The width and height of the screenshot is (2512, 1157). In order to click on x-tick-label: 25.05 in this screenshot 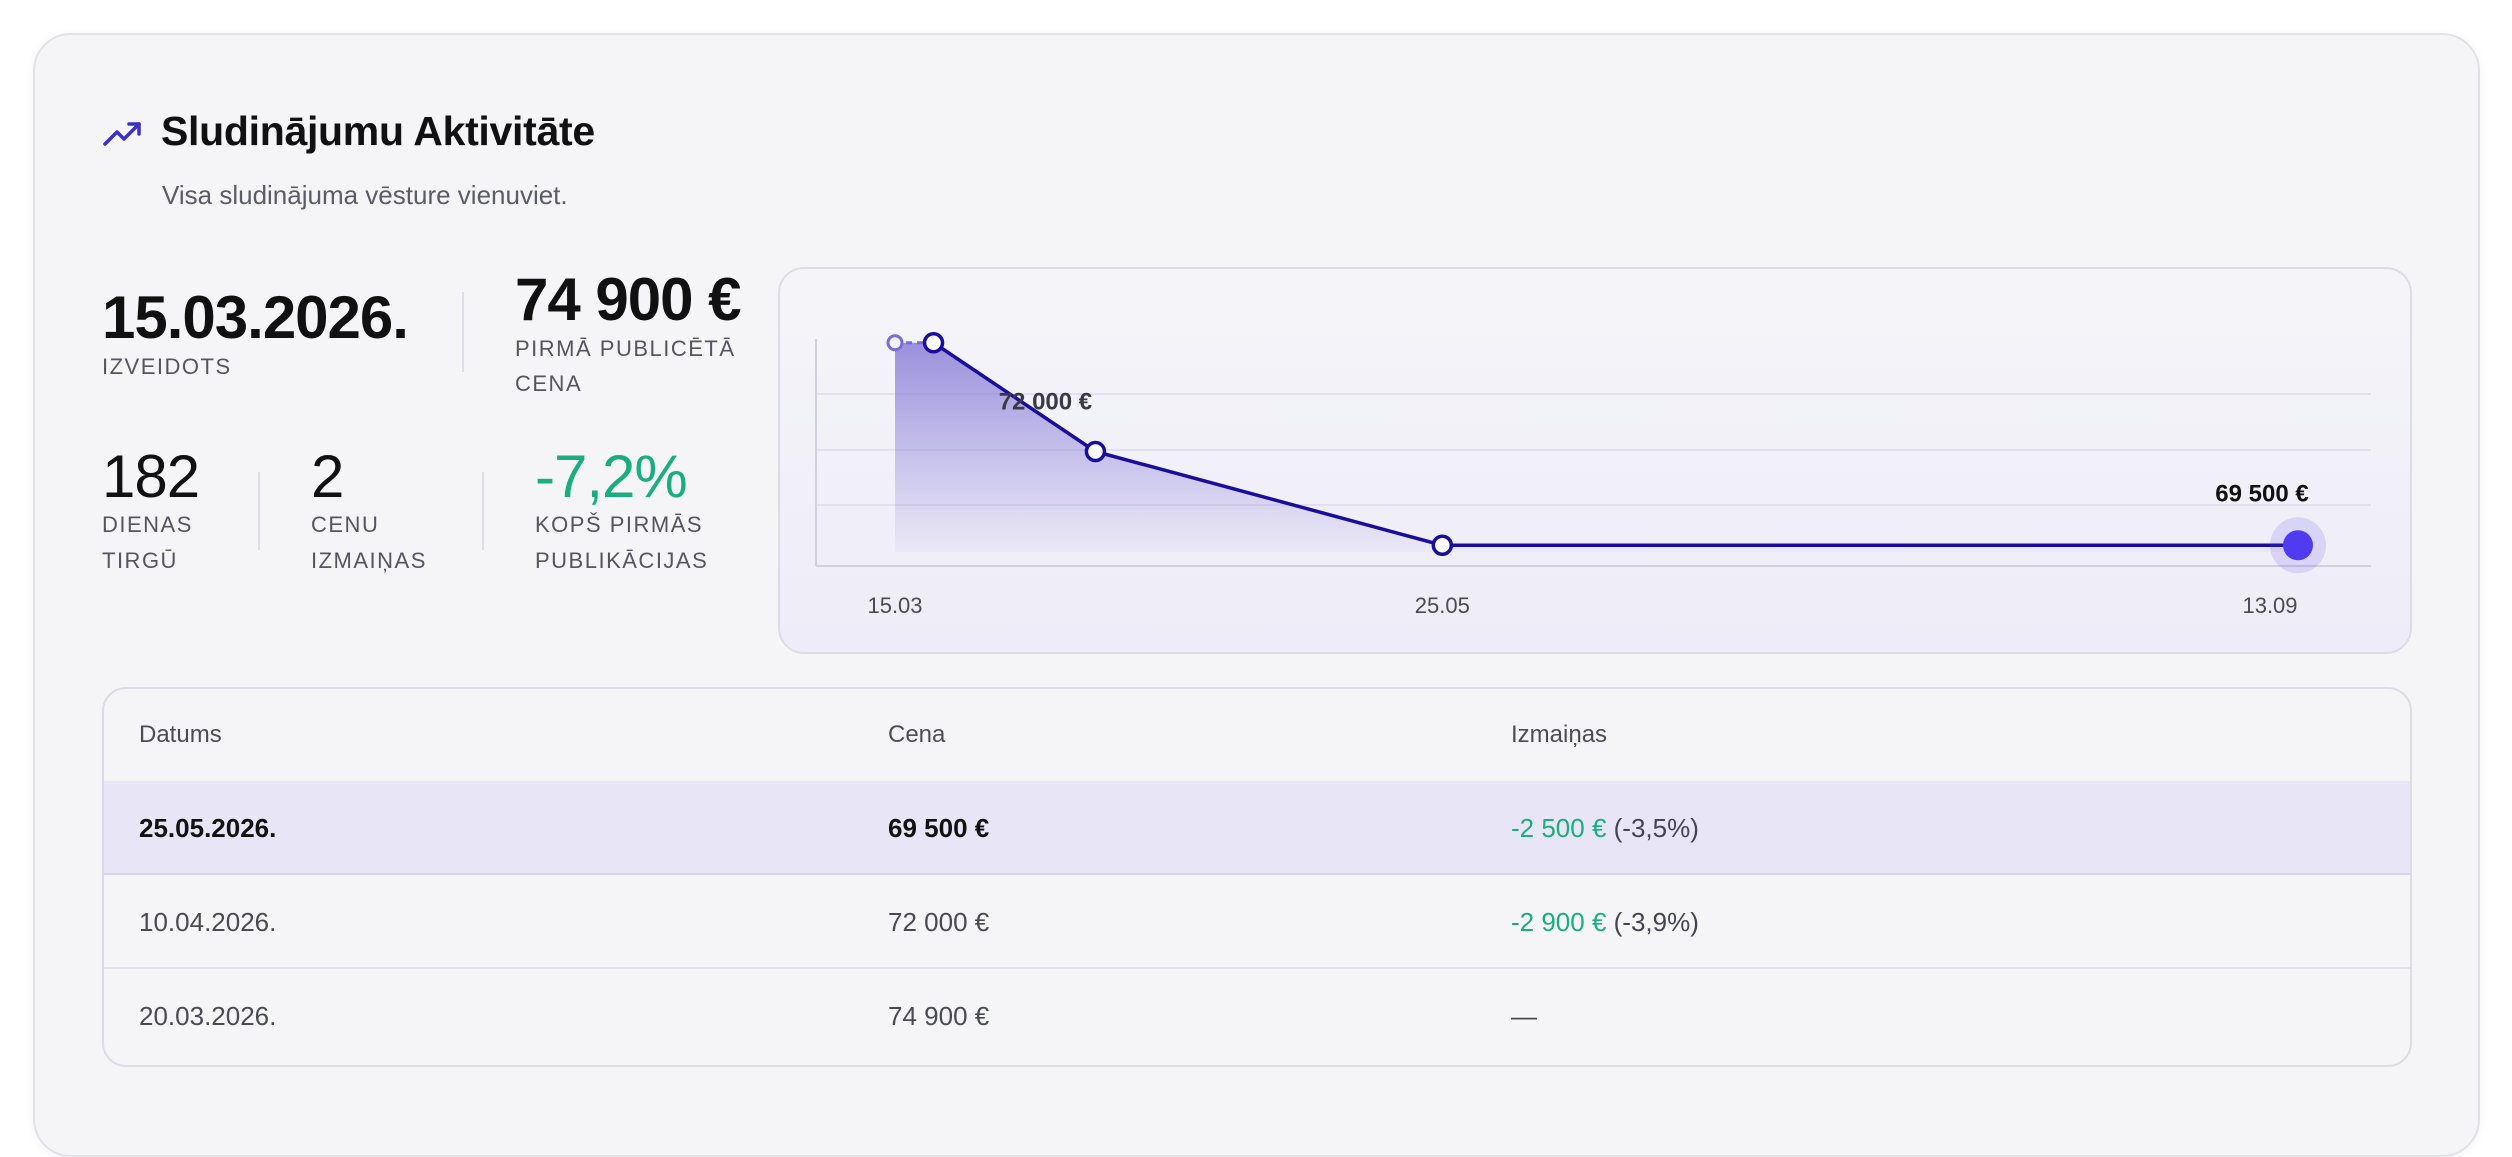, I will do `click(1442, 605)`.